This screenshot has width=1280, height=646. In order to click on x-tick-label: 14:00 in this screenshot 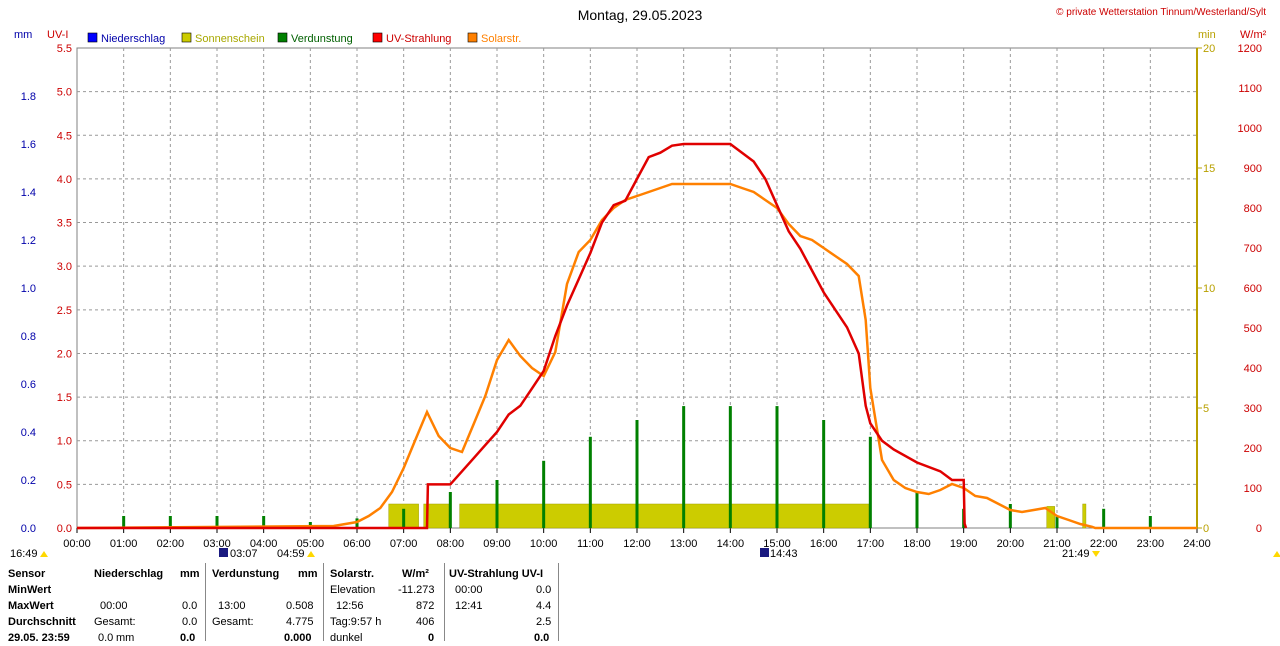, I will do `click(731, 544)`.